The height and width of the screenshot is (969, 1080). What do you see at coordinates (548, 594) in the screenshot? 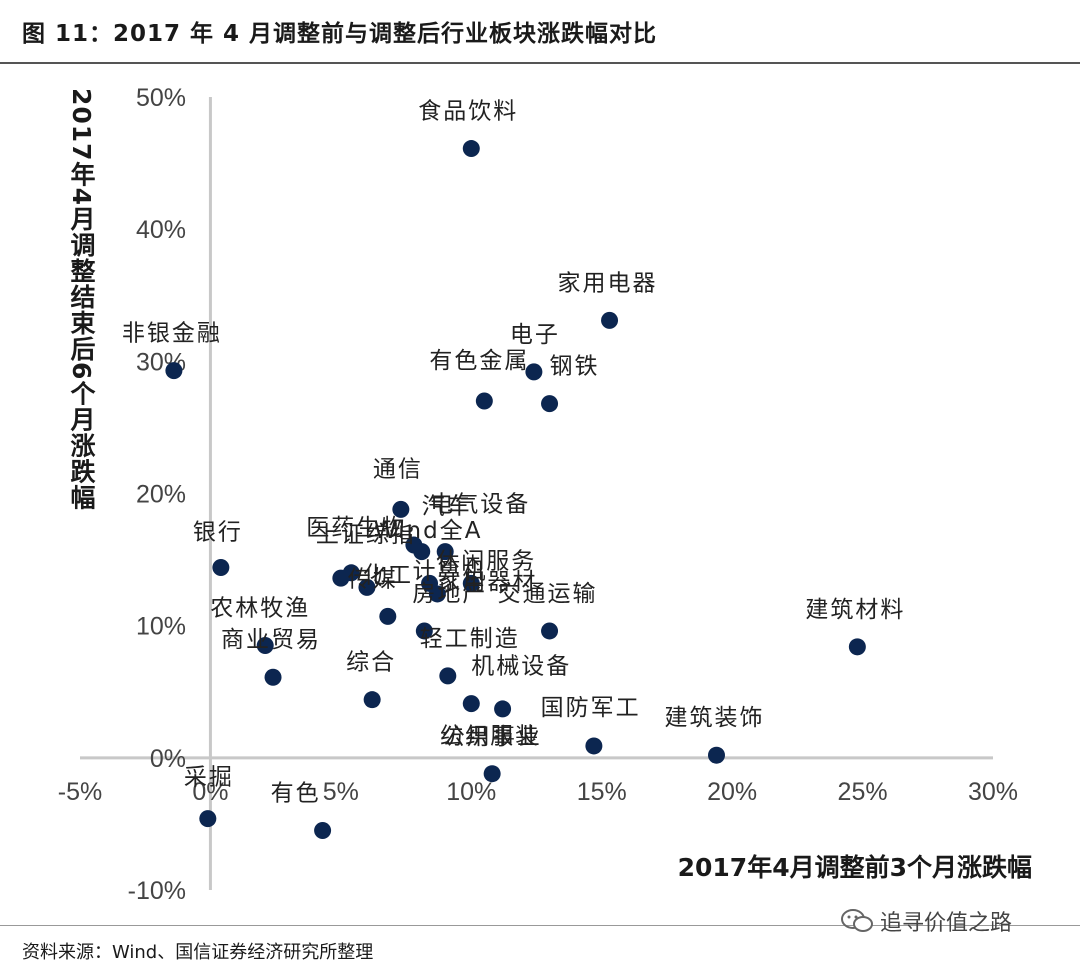
I see `data-label: 交通运输` at bounding box center [548, 594].